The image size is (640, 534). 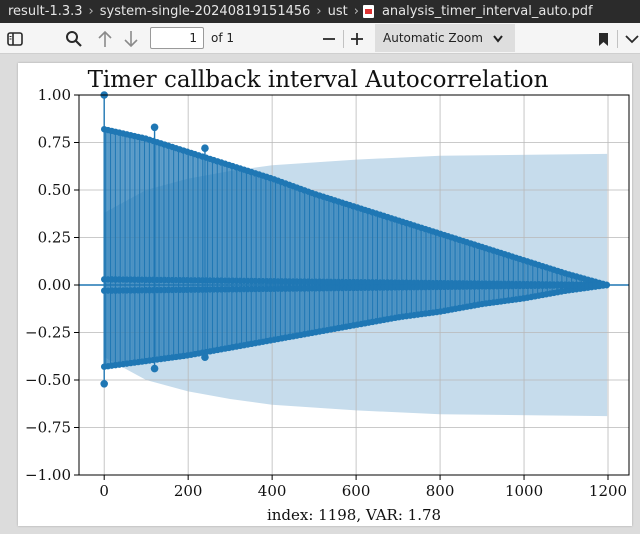 I want to click on page-count: of 1, so click(x=223, y=38).